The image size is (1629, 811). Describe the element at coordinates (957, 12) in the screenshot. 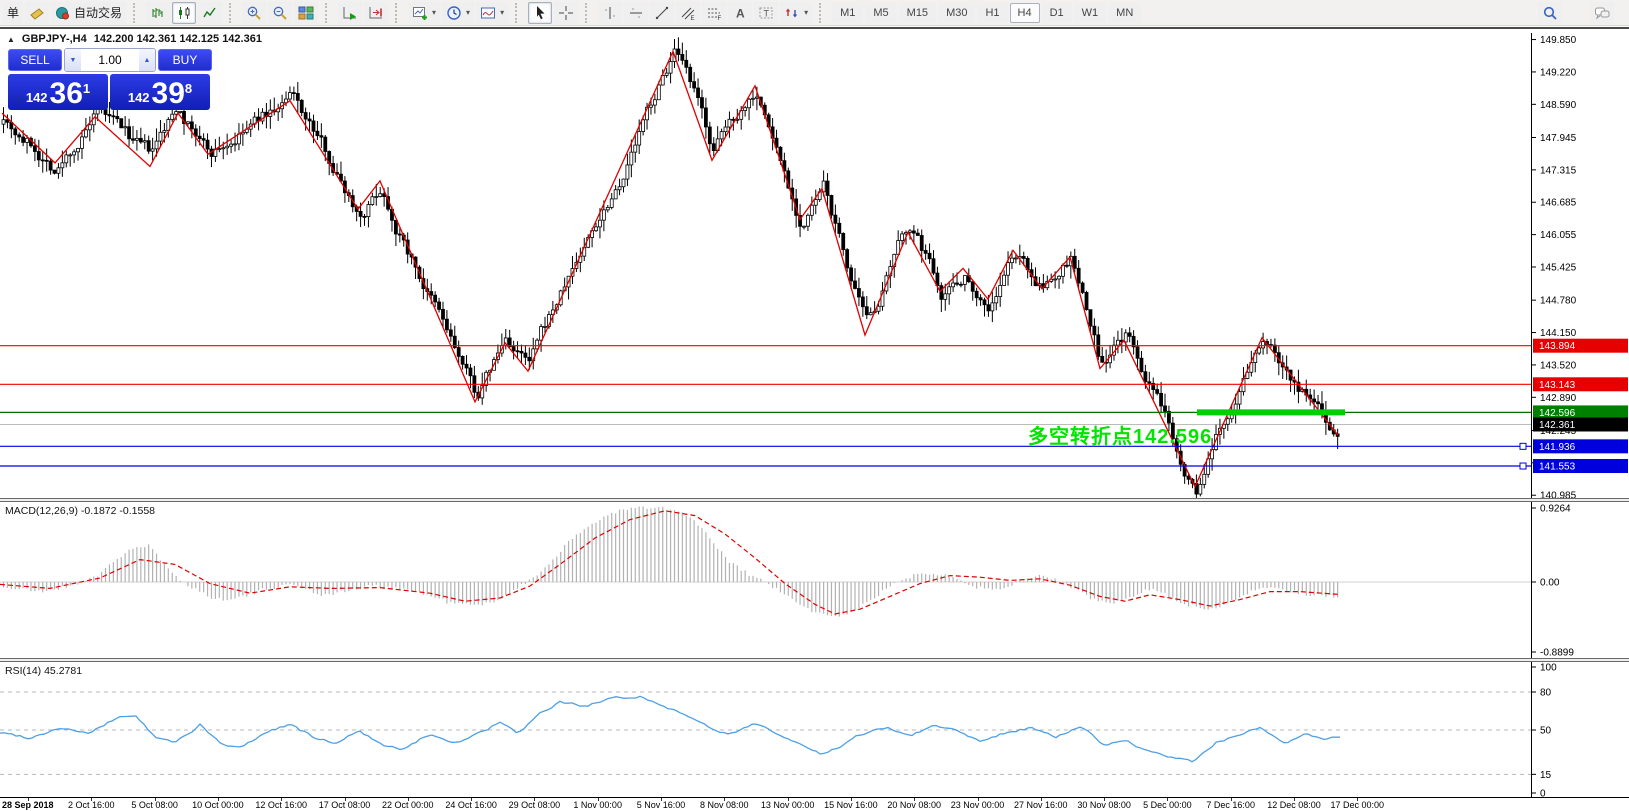

I see `timeframe-m30-button: M30` at that location.